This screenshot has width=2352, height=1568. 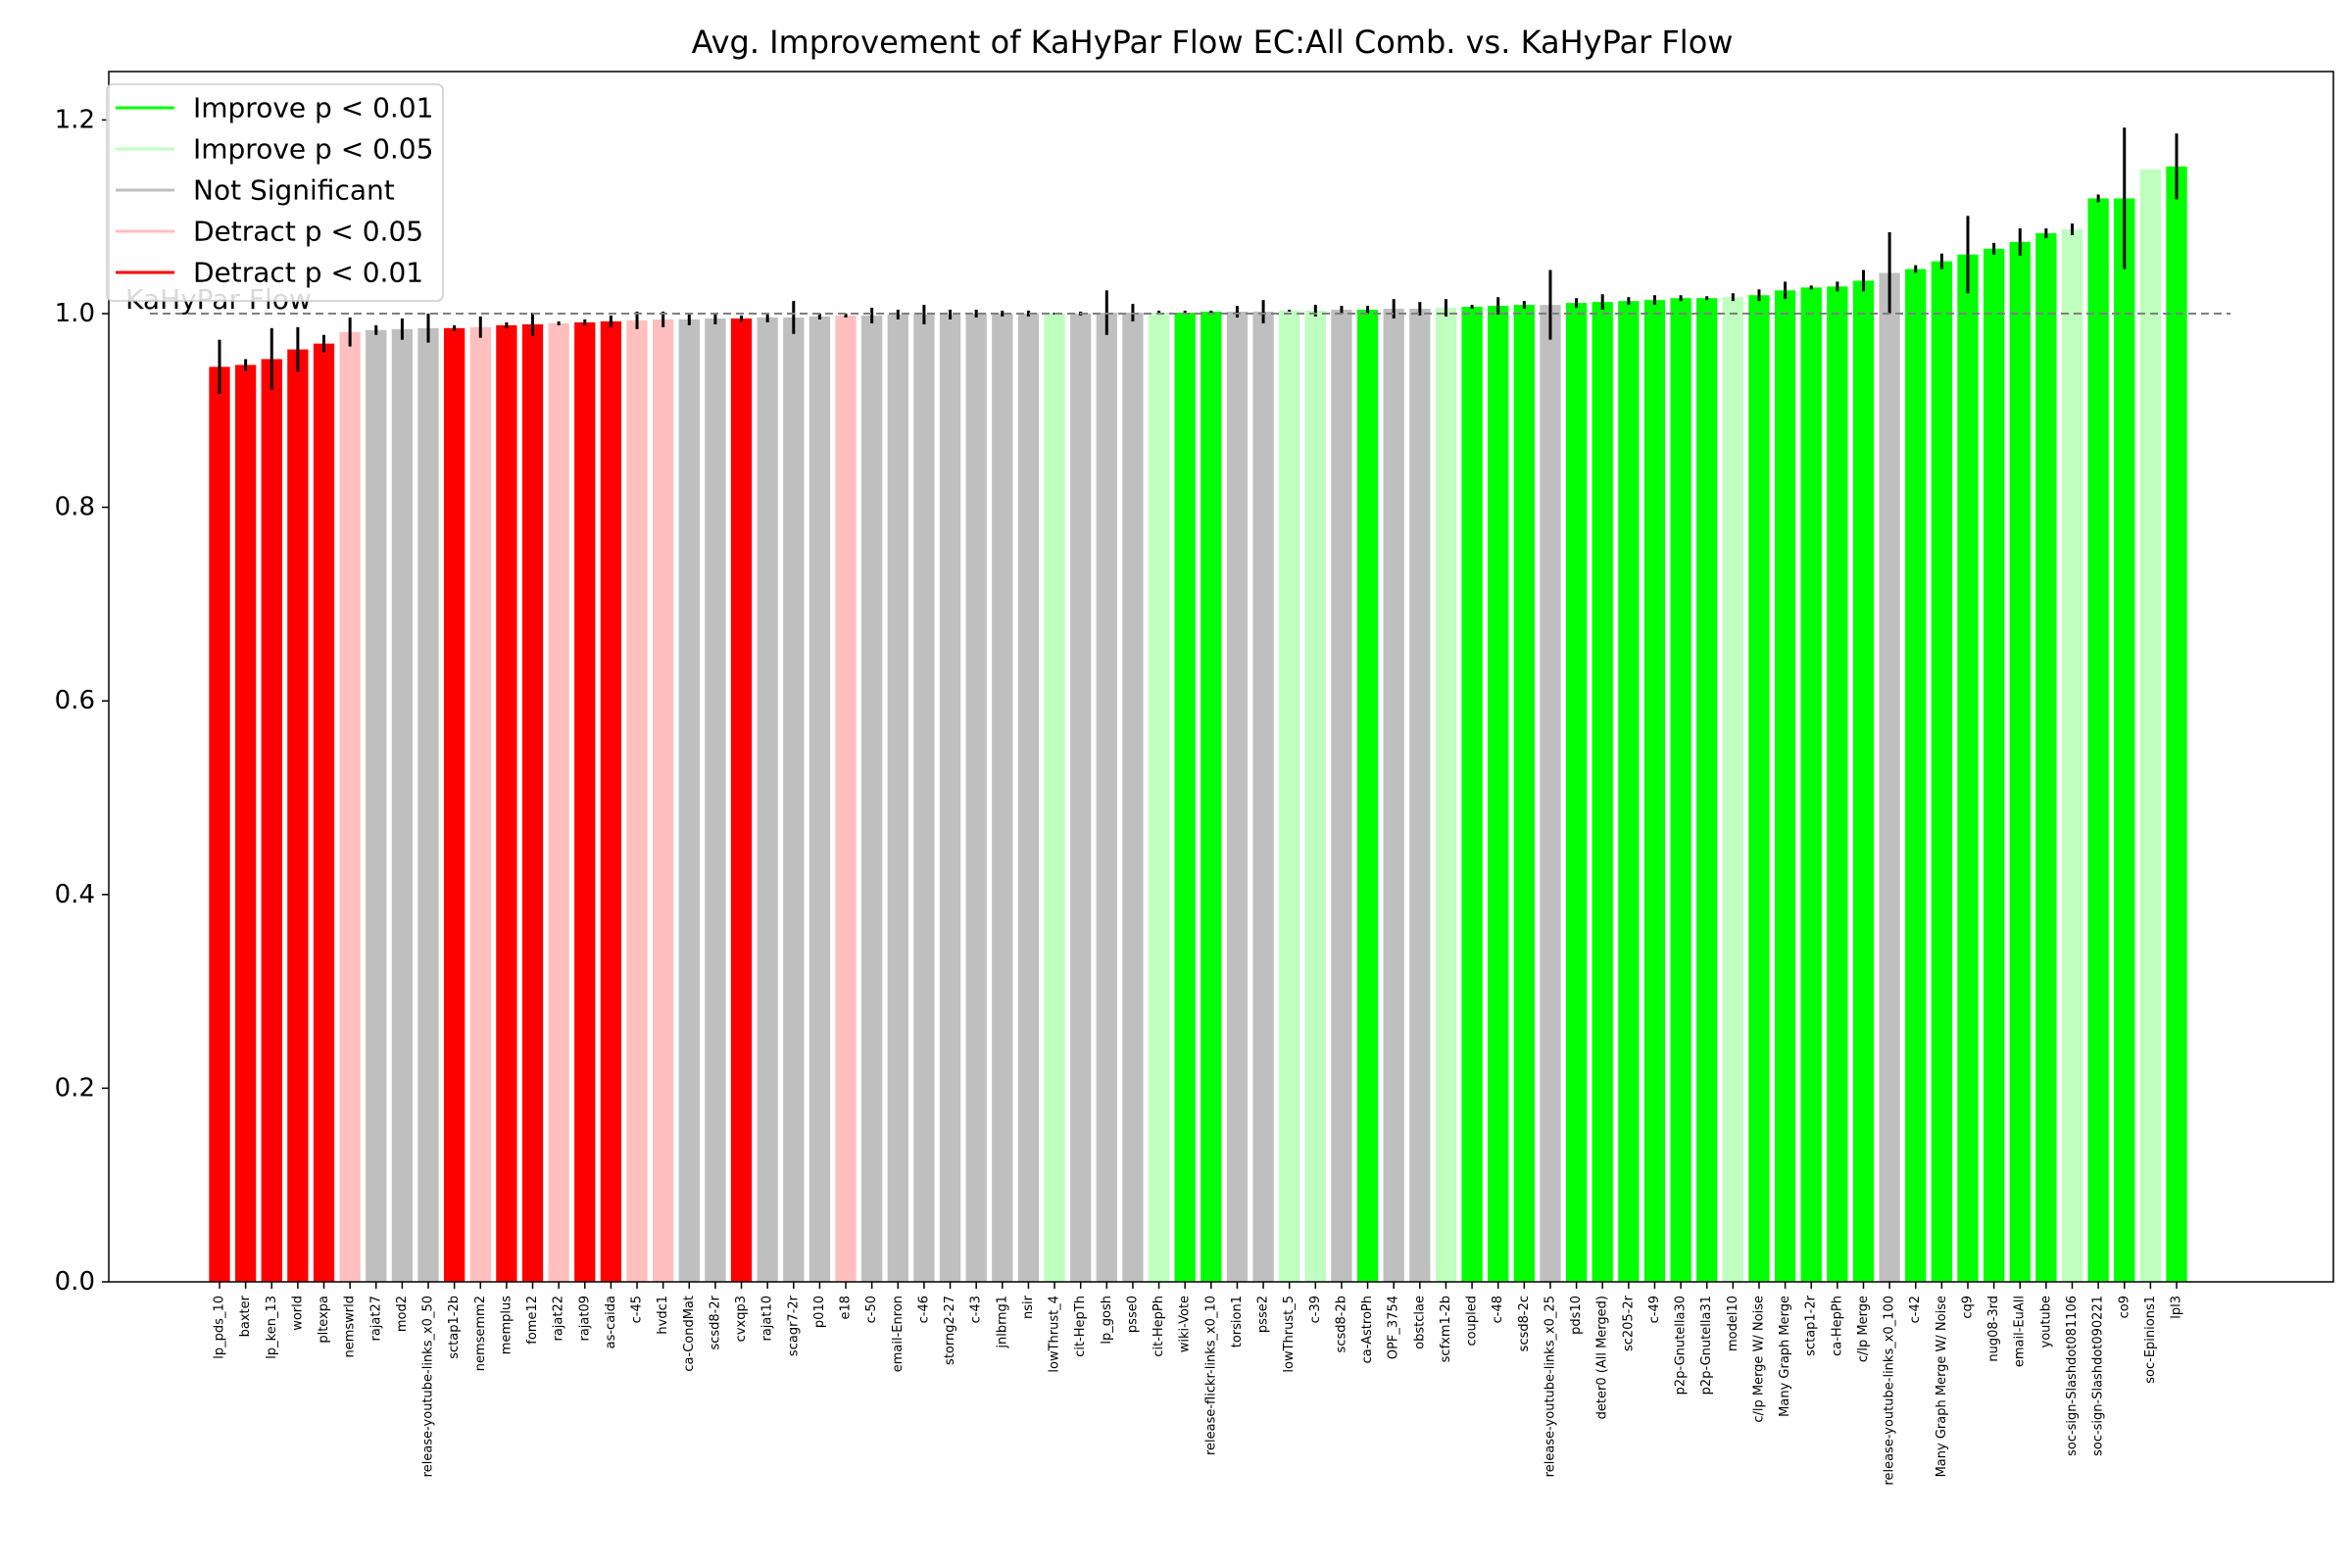 What do you see at coordinates (2072, 755) in the screenshot?
I see `bar-soc-sign-slashdot081106` at bounding box center [2072, 755].